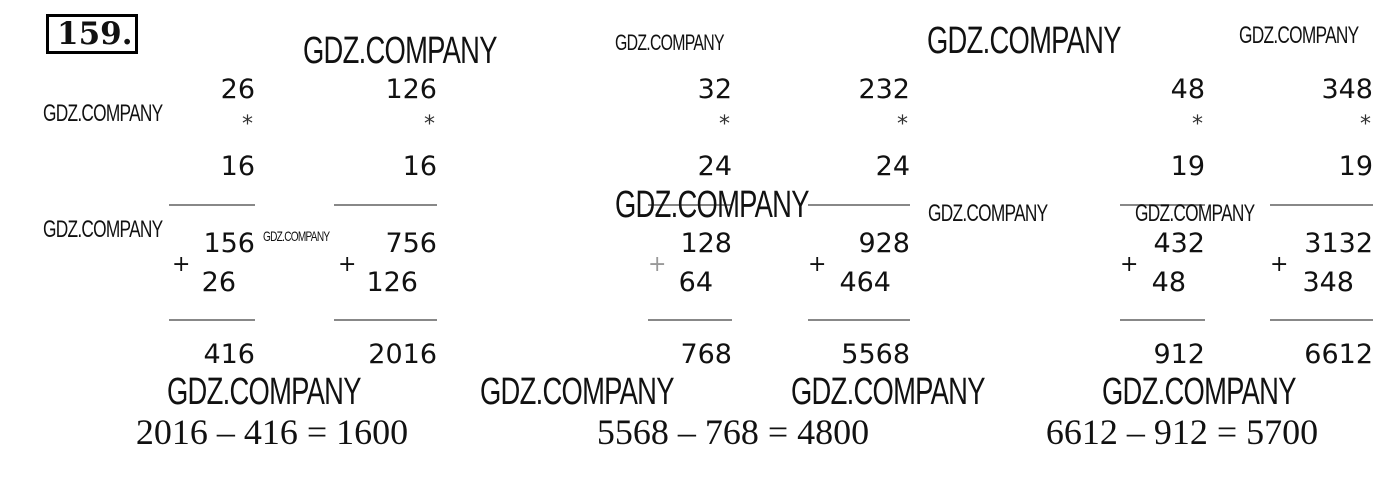 The width and height of the screenshot is (1400, 485). I want to click on factor1: 48, so click(1187, 89).